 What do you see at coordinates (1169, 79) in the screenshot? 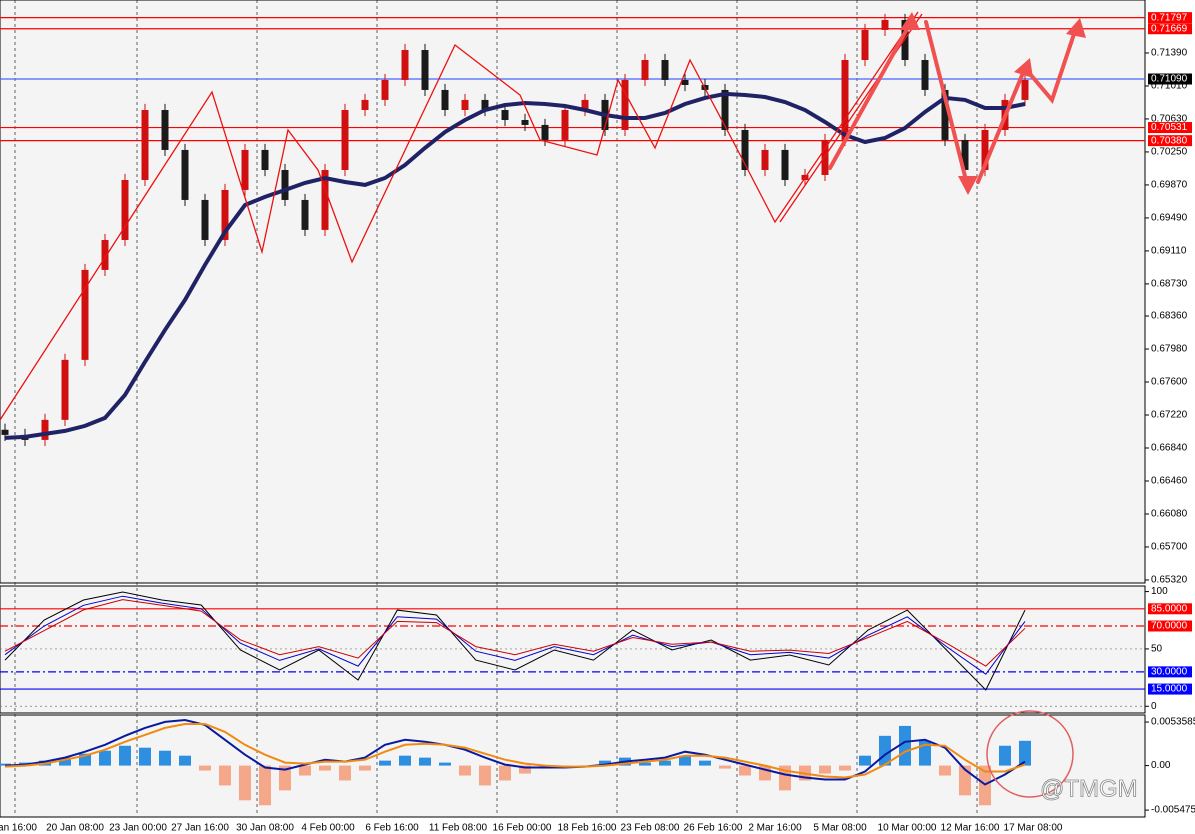
I see `level-label: 0.71090` at bounding box center [1169, 79].